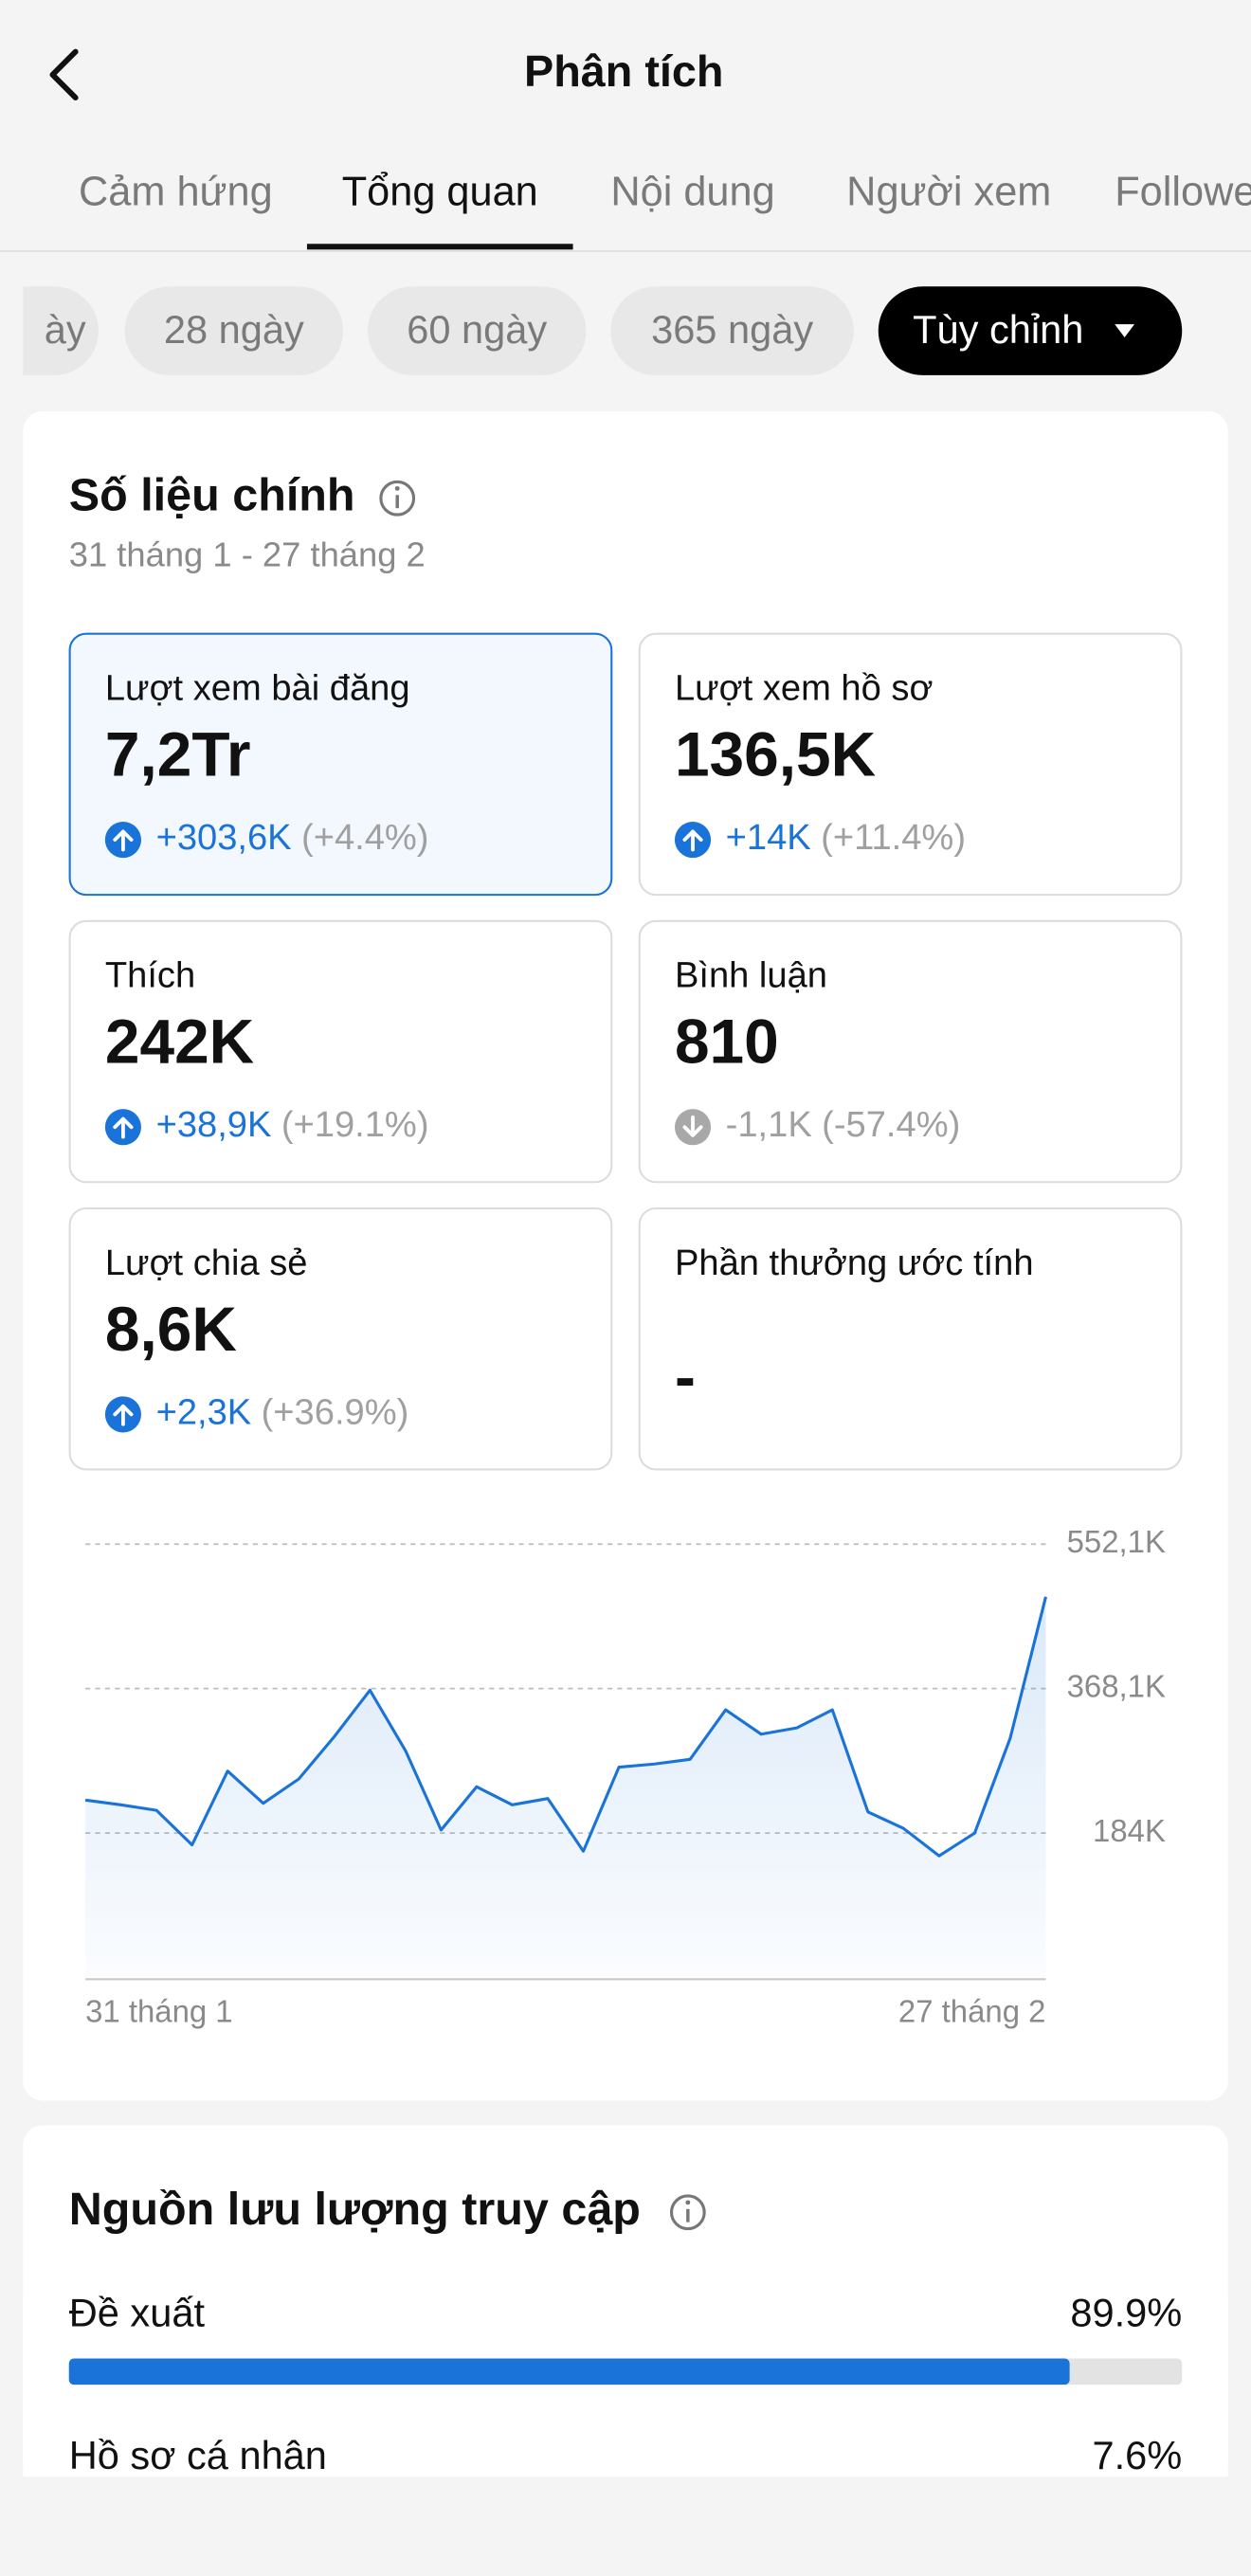 The width and height of the screenshot is (1251, 2576). Describe the element at coordinates (972, 2010) in the screenshot. I see `x-tick-label: 27 tháng 2` at that location.